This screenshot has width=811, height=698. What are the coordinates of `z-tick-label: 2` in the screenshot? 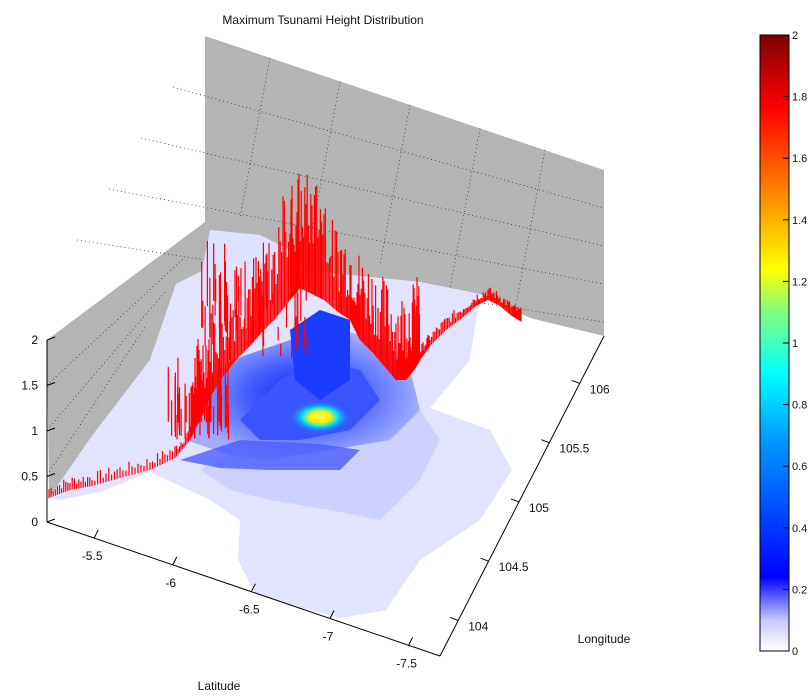 It's located at (34, 340).